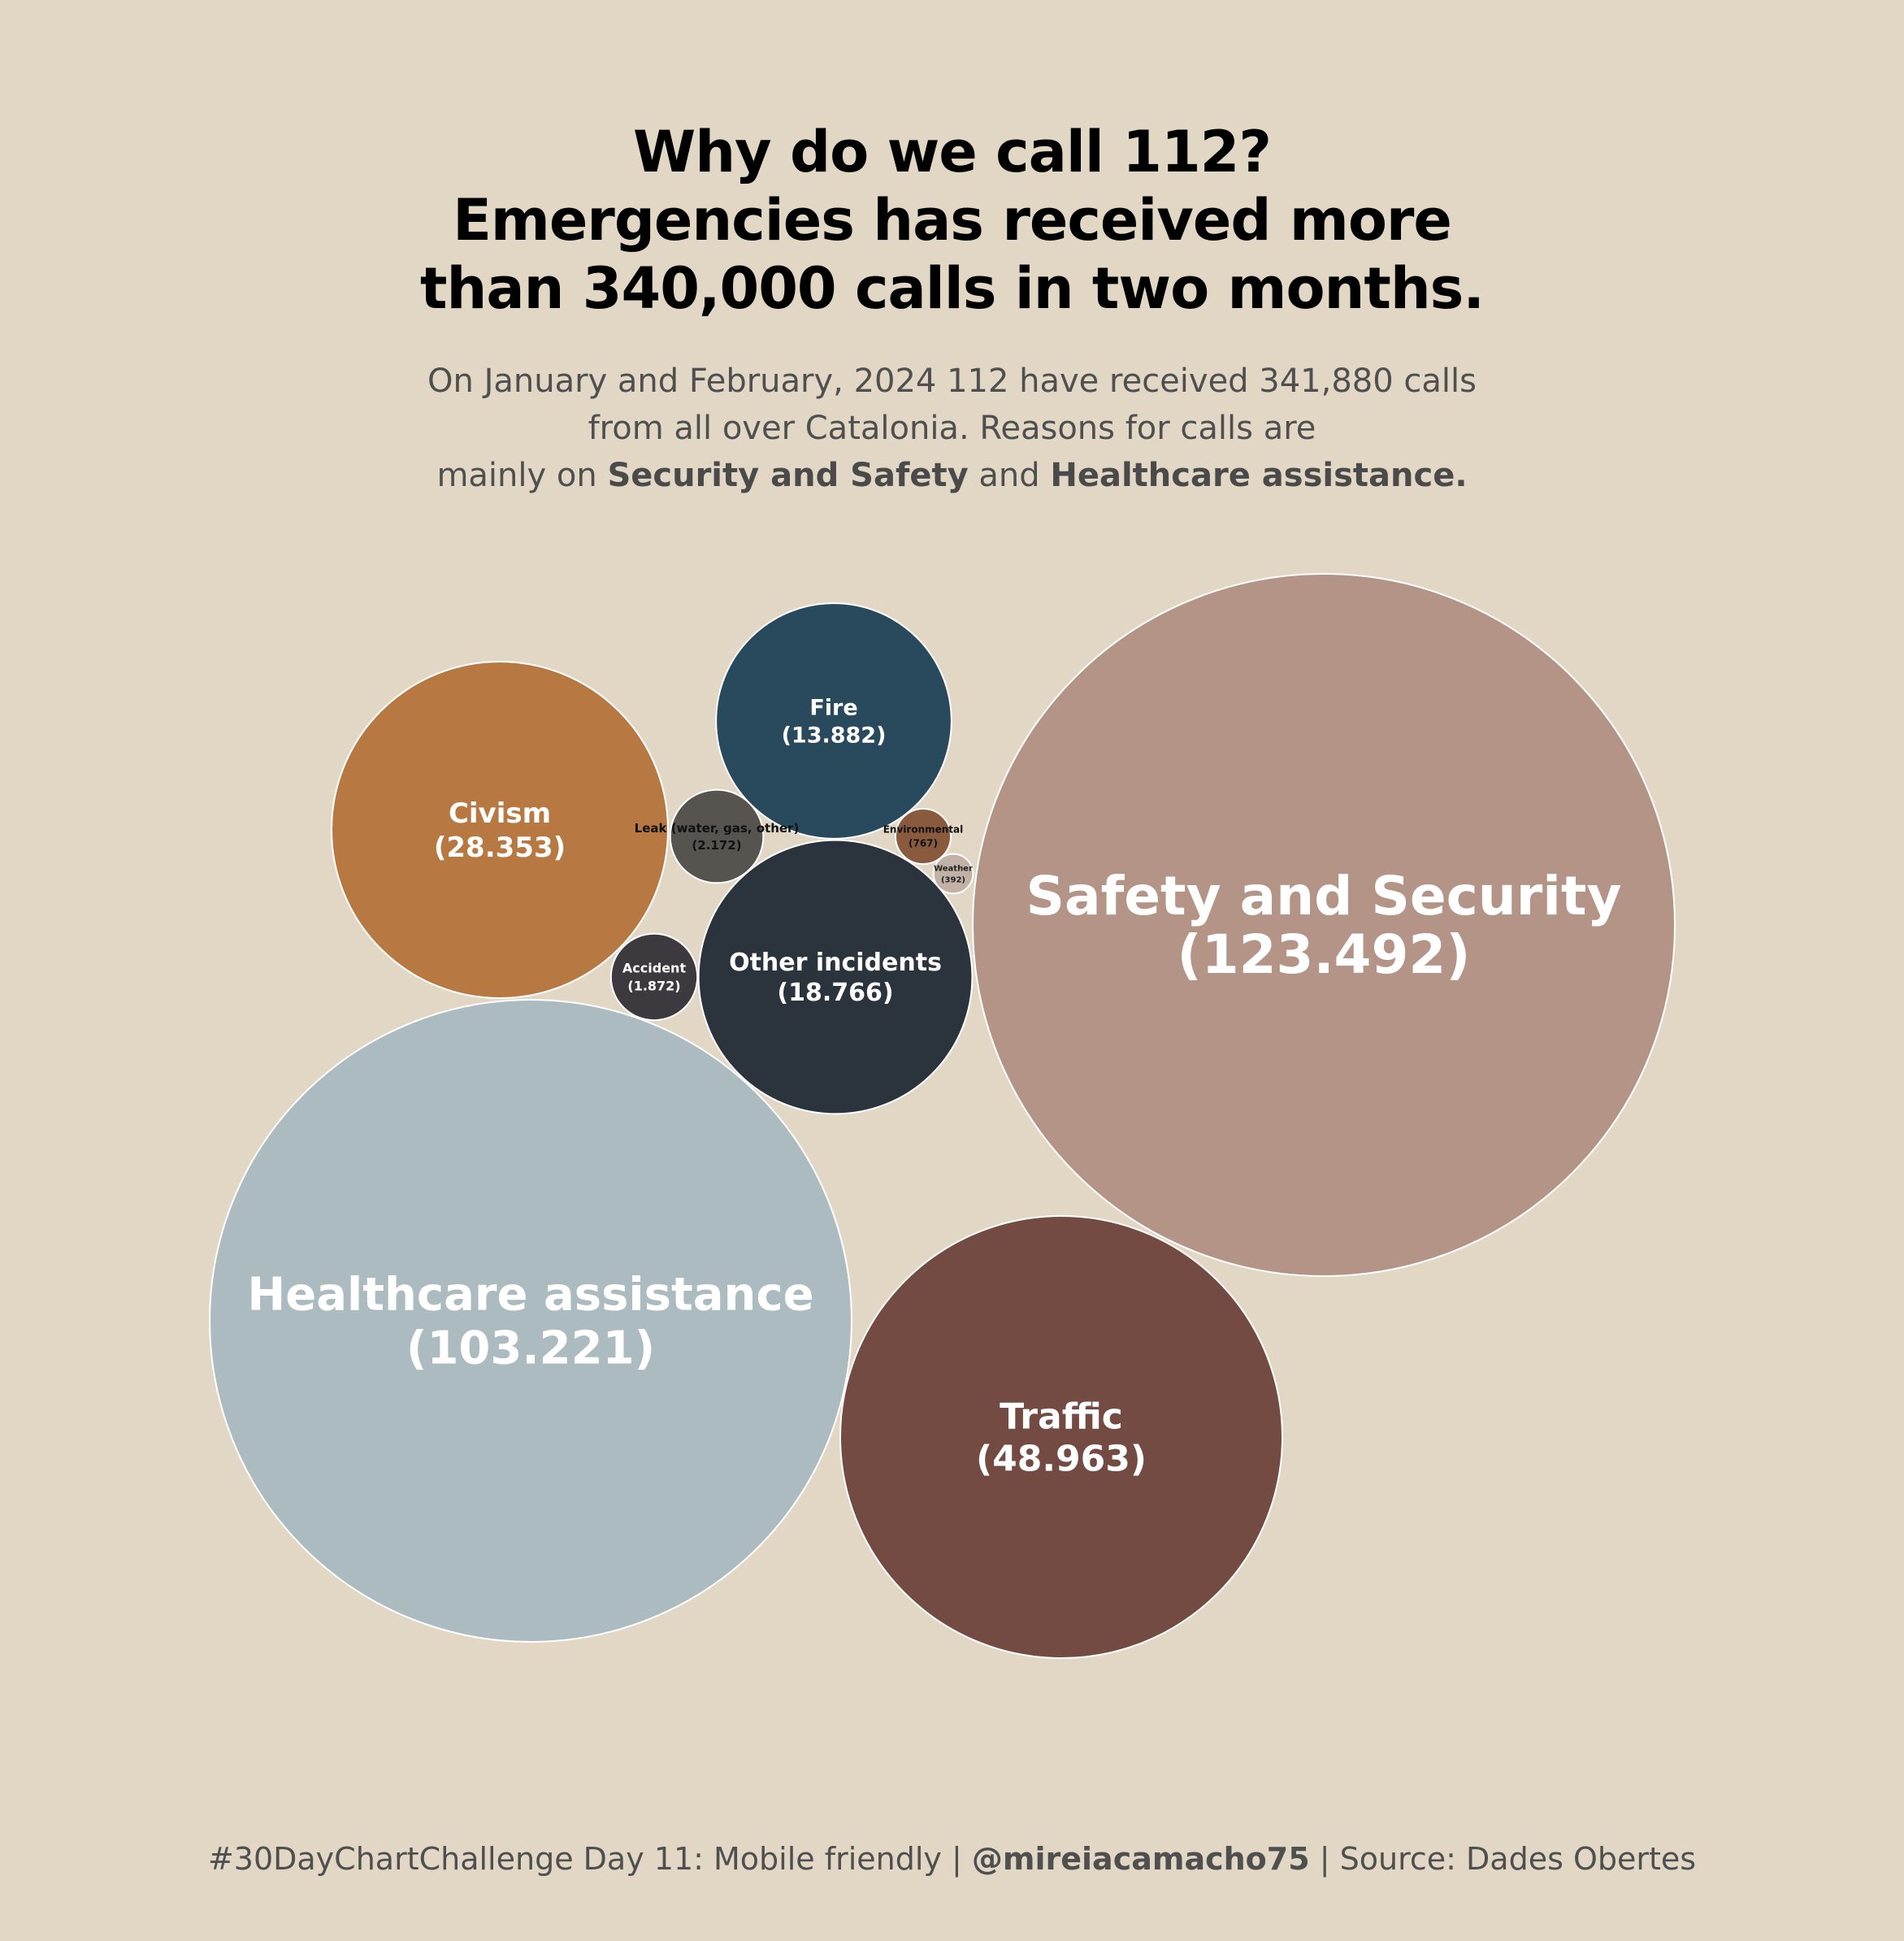  What do you see at coordinates (833, 721) in the screenshot?
I see `bubble-fire` at bounding box center [833, 721].